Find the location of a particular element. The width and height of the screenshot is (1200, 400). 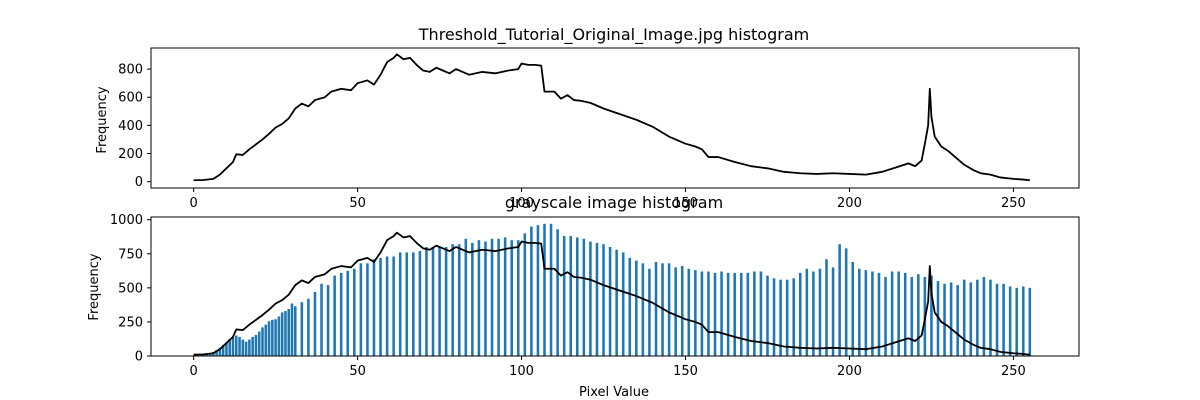

top-y-axis-label: Frequency is located at coordinates (102, 119).